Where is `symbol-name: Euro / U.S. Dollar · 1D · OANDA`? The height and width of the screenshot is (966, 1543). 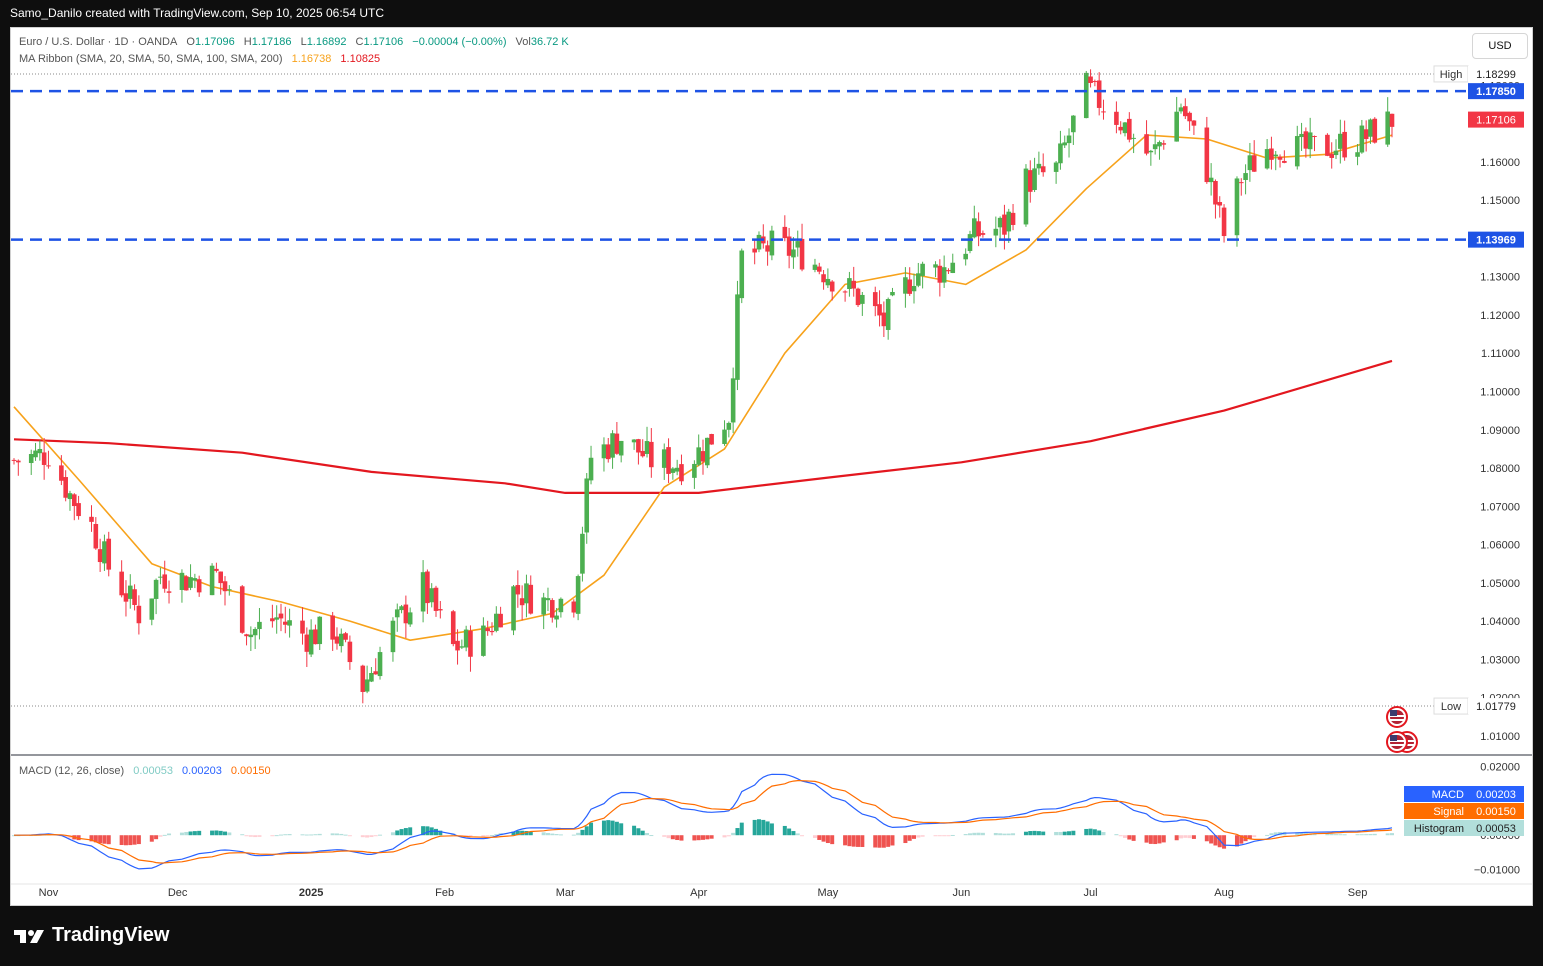
symbol-name: Euro / U.S. Dollar · 1D · OANDA is located at coordinates (98, 42).